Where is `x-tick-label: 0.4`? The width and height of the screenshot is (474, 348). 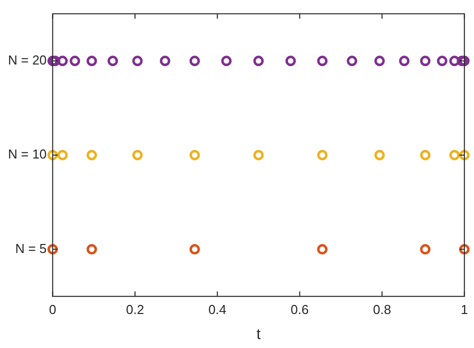
x-tick-label: 0.4 is located at coordinates (217, 309).